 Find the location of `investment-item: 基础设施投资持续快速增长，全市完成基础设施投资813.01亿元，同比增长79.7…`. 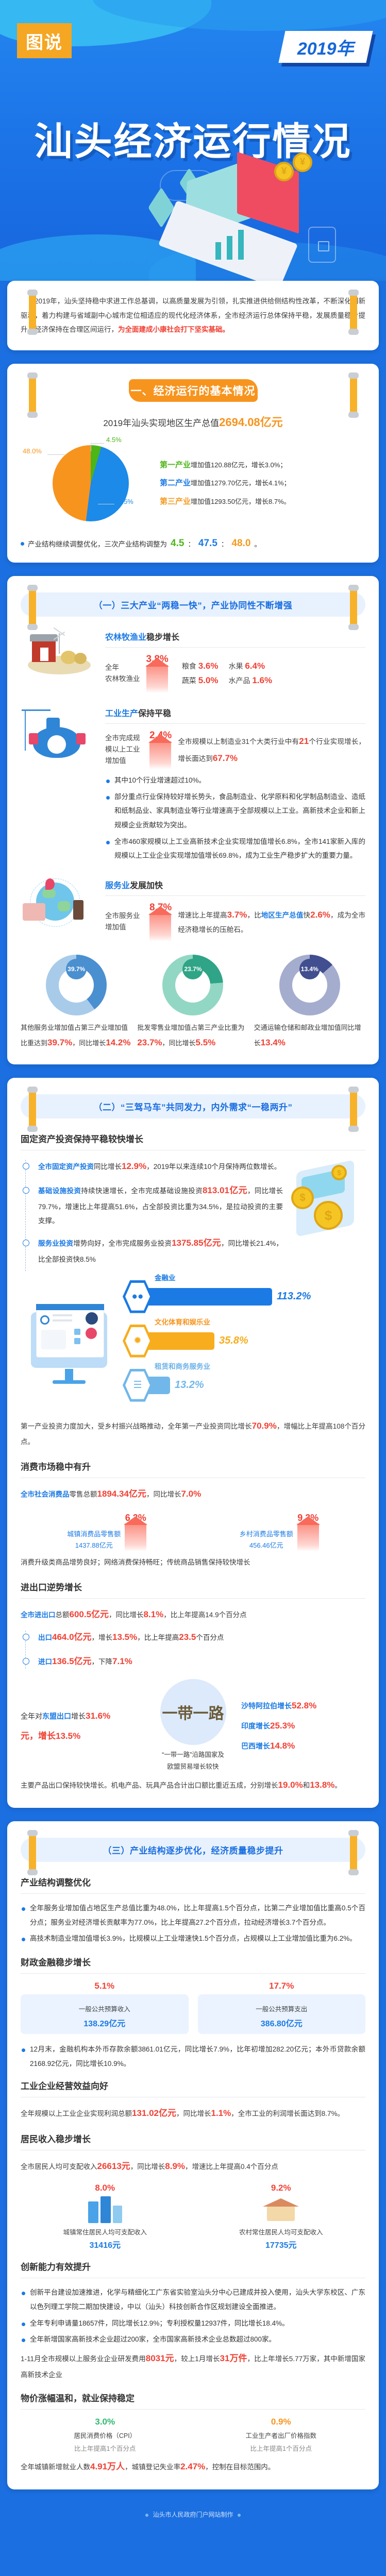

investment-item: 基础设施投资持续快速增长，全市完成基础设施投资813.01亿元，同比增长79.7… is located at coordinates (153, 1205).